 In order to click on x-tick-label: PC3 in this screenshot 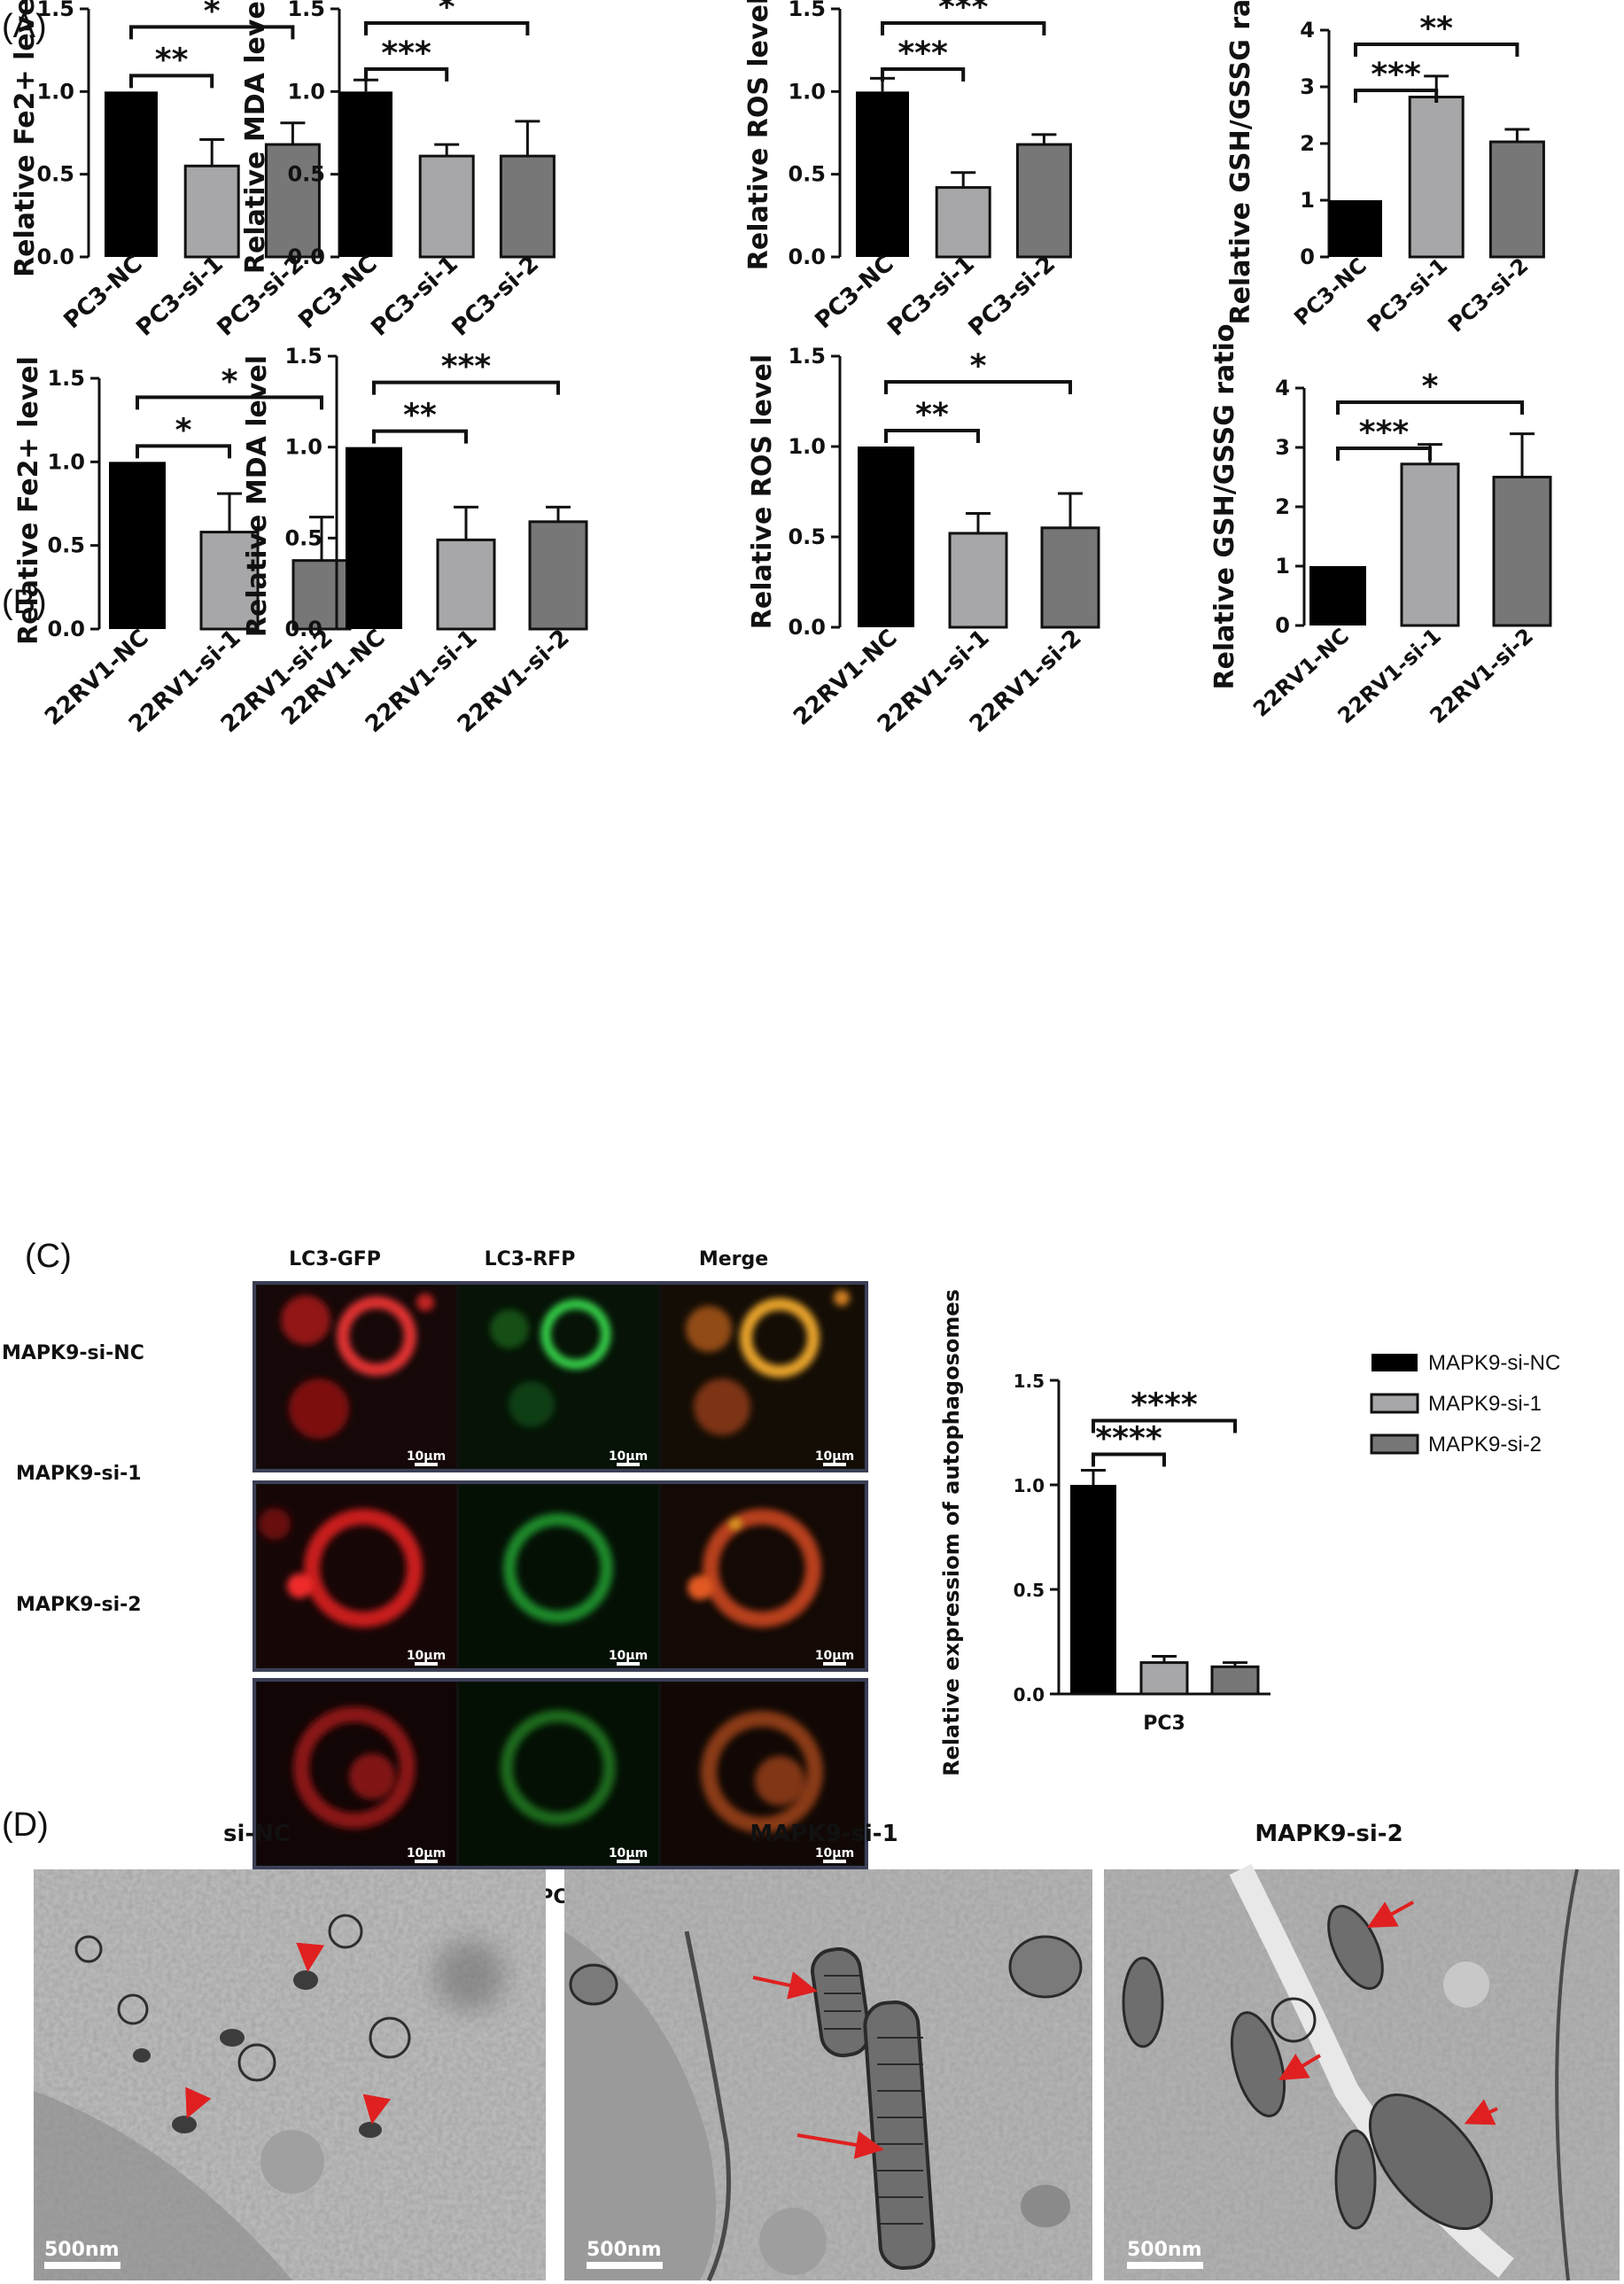, I will do `click(1164, 1724)`.